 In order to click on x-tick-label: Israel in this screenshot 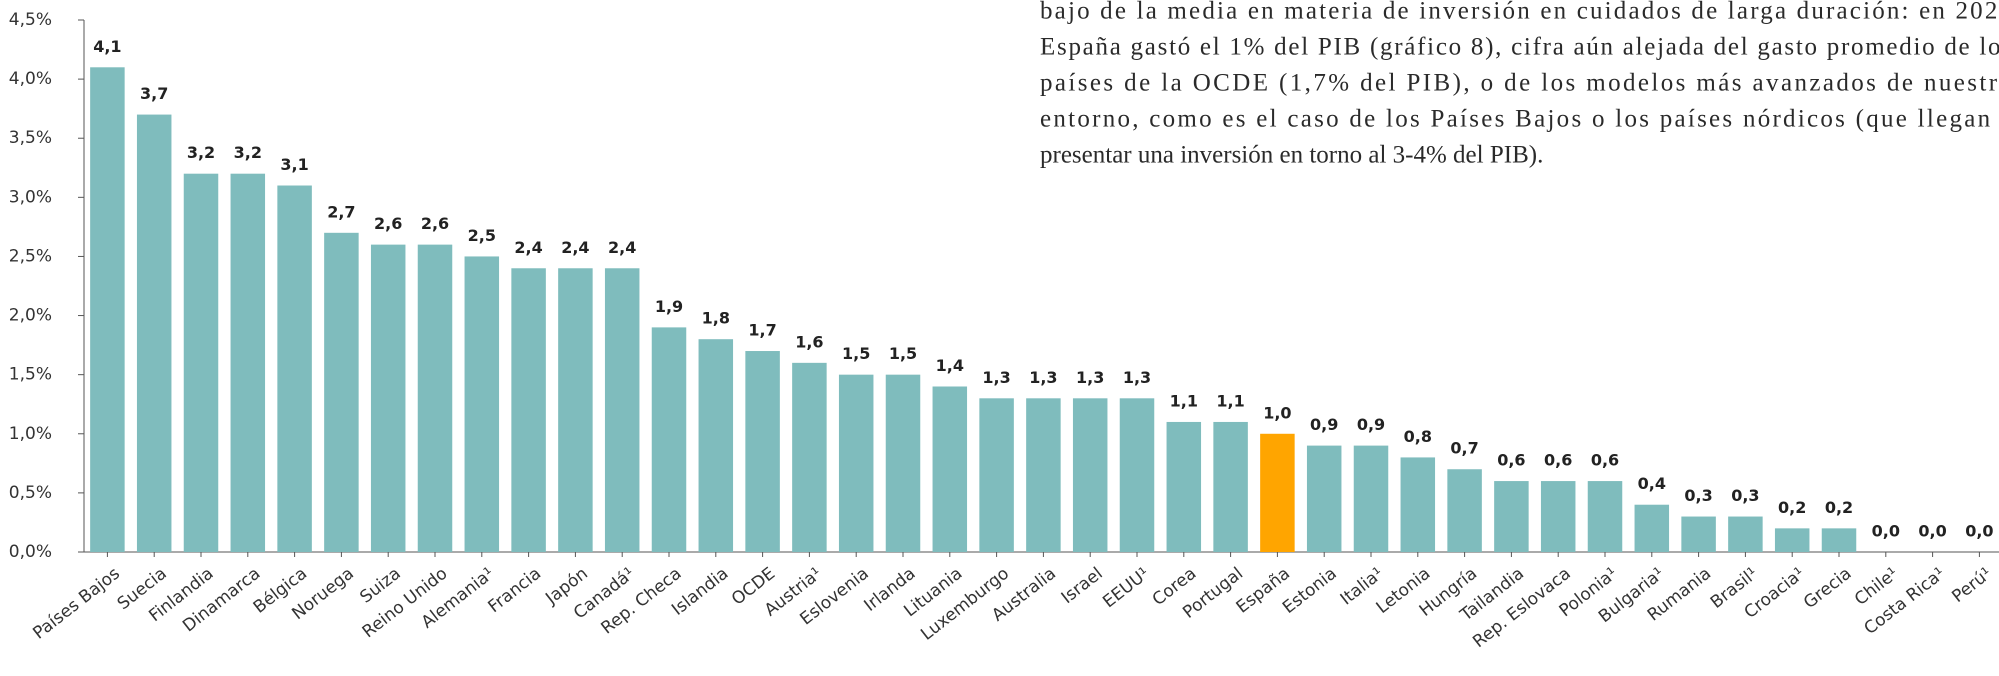, I will do `click(1082, 586)`.